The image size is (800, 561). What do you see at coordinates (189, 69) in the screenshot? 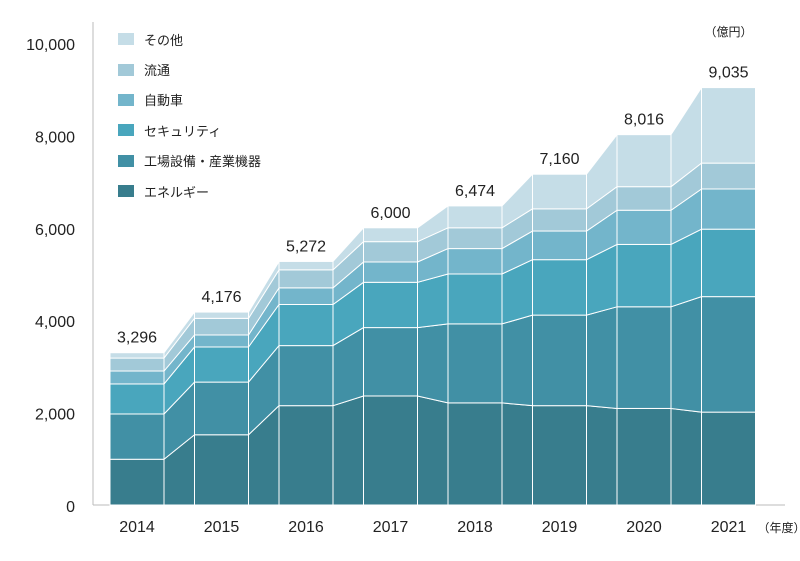
I see `legend-item-distribution: 流通` at bounding box center [189, 69].